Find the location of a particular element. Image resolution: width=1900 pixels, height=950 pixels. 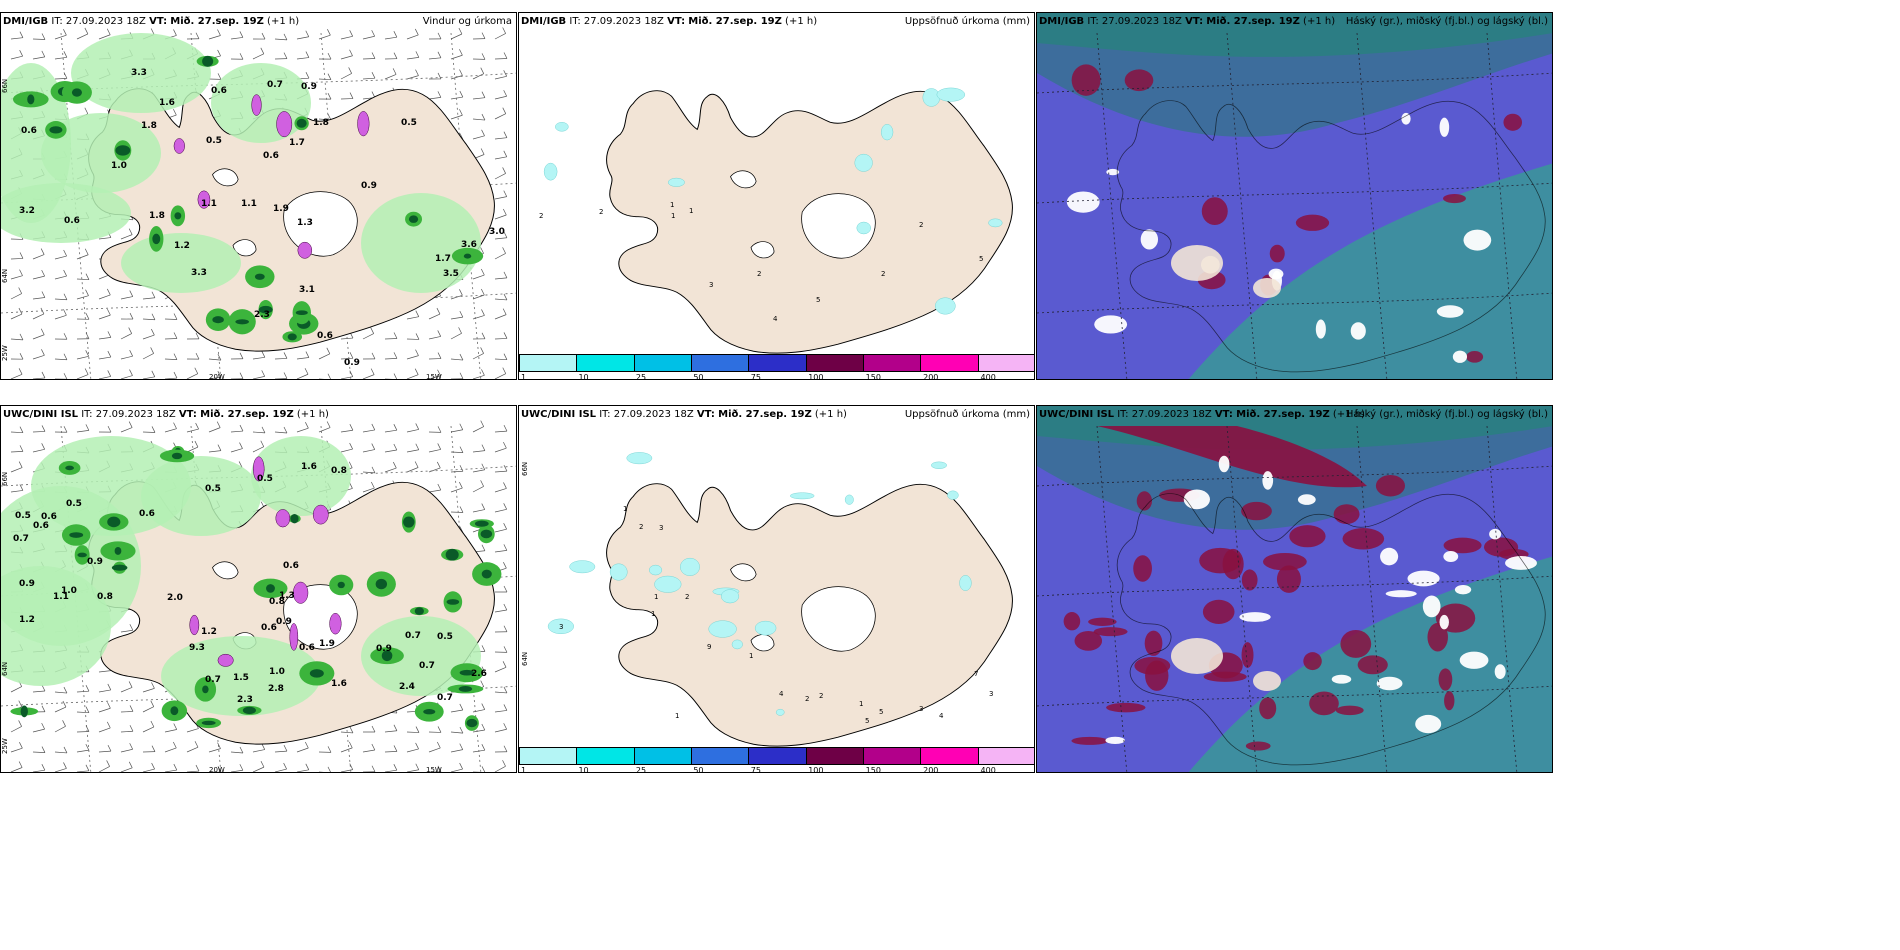

panel-product-label: Vindur og úrkoma is located at coordinates (467, 21).